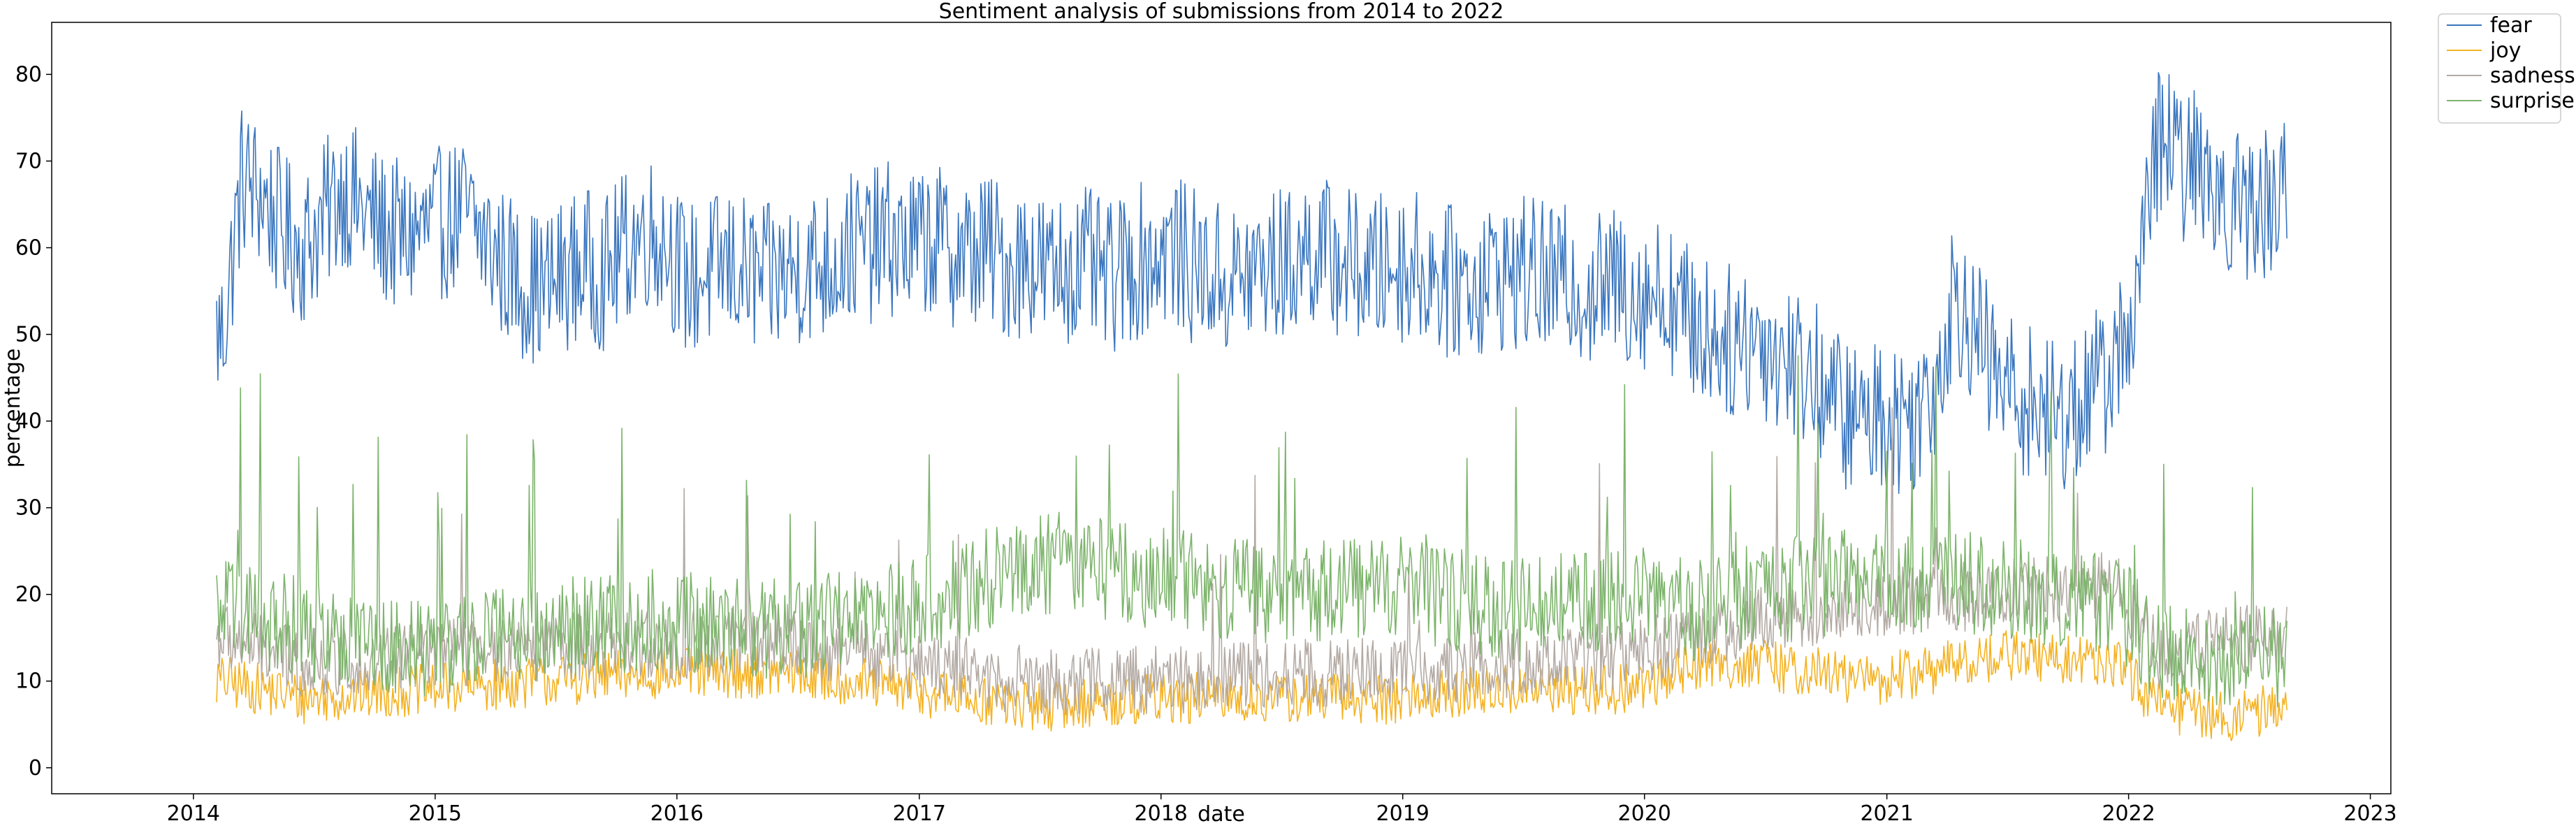 The height and width of the screenshot is (828, 2576). What do you see at coordinates (919, 813) in the screenshot?
I see `x-tick-label: 2017` at bounding box center [919, 813].